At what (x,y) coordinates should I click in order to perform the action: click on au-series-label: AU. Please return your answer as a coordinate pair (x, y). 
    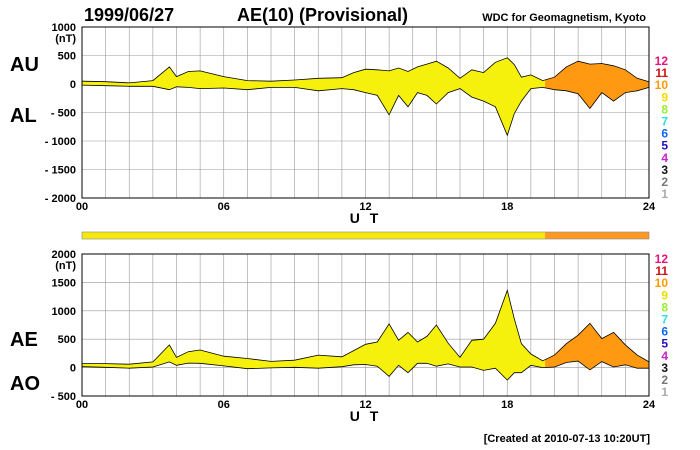
    Looking at the image, I should click on (24, 65).